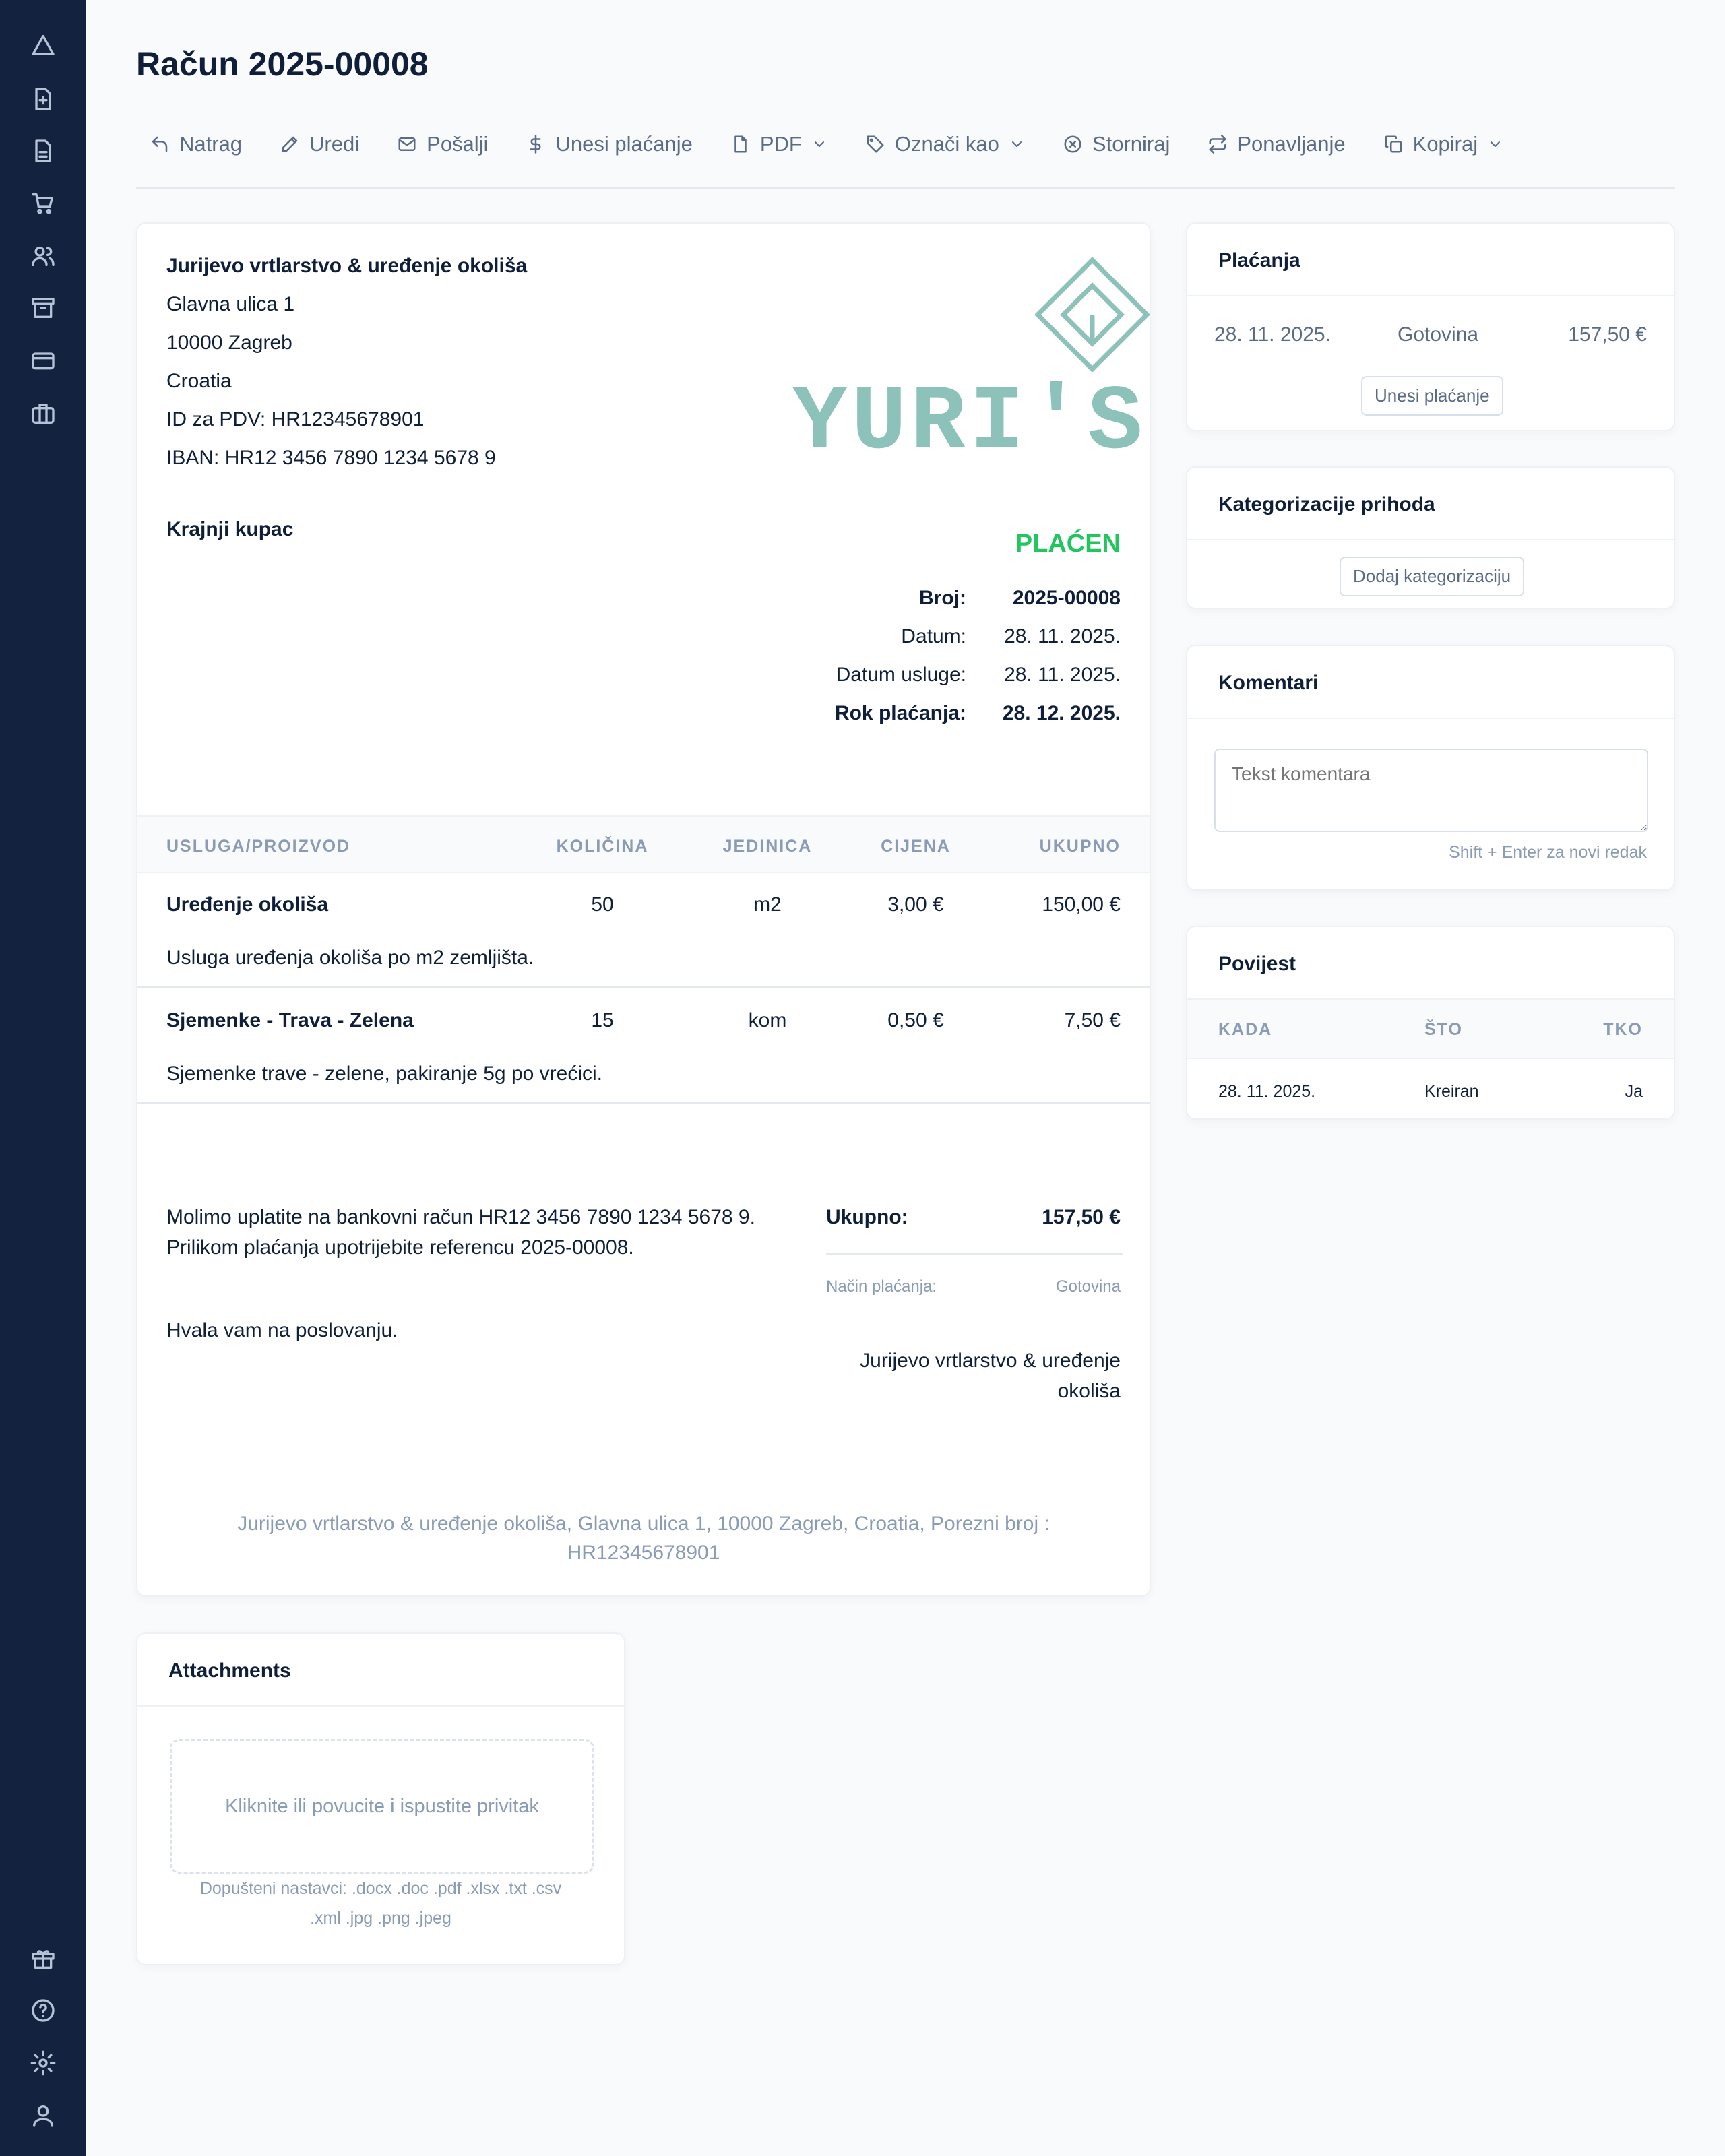 The width and height of the screenshot is (1725, 2156). I want to click on item-total: 7,50 €, so click(1092, 1020).